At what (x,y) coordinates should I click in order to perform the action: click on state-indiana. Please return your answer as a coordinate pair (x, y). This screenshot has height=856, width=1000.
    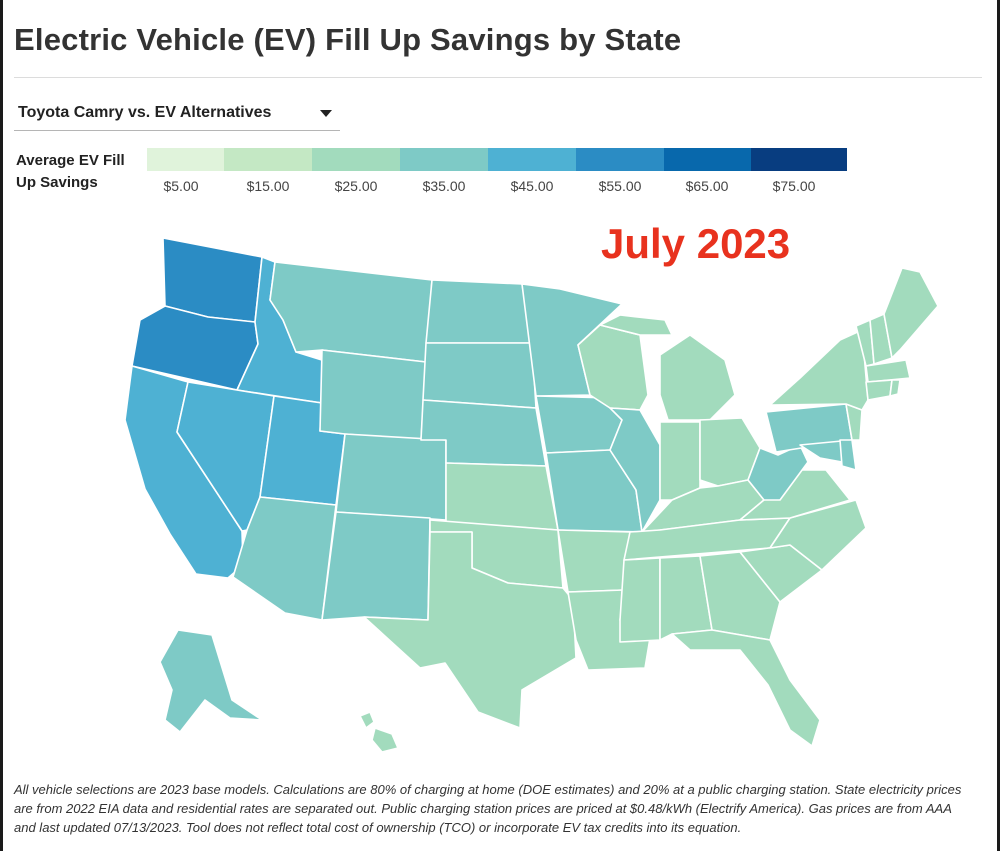
    Looking at the image, I should click on (680, 461).